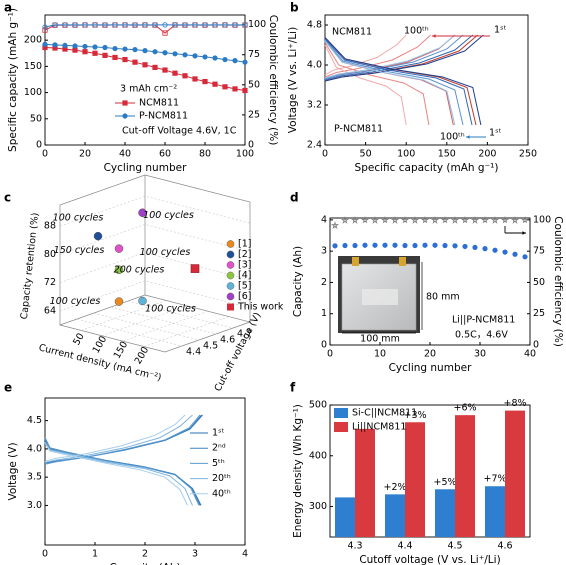 The width and height of the screenshot is (566, 565). What do you see at coordinates (13, 80) in the screenshot?
I see `y-axis-label: Specific capacity (mAh g⁻¹)` at bounding box center [13, 80].